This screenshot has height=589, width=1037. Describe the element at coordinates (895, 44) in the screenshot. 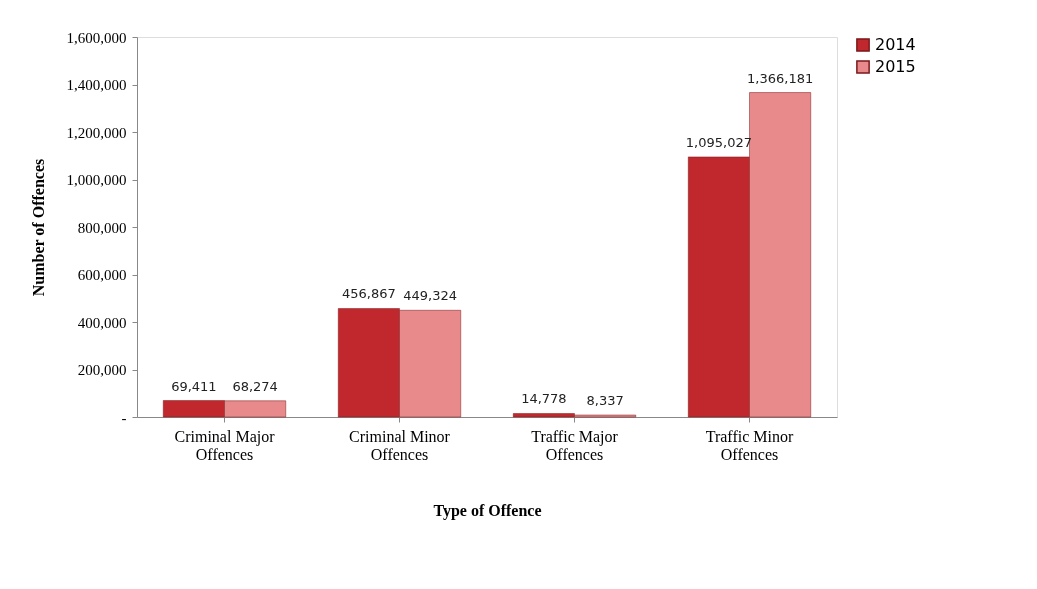

I see `legend-label: 2014` at that location.